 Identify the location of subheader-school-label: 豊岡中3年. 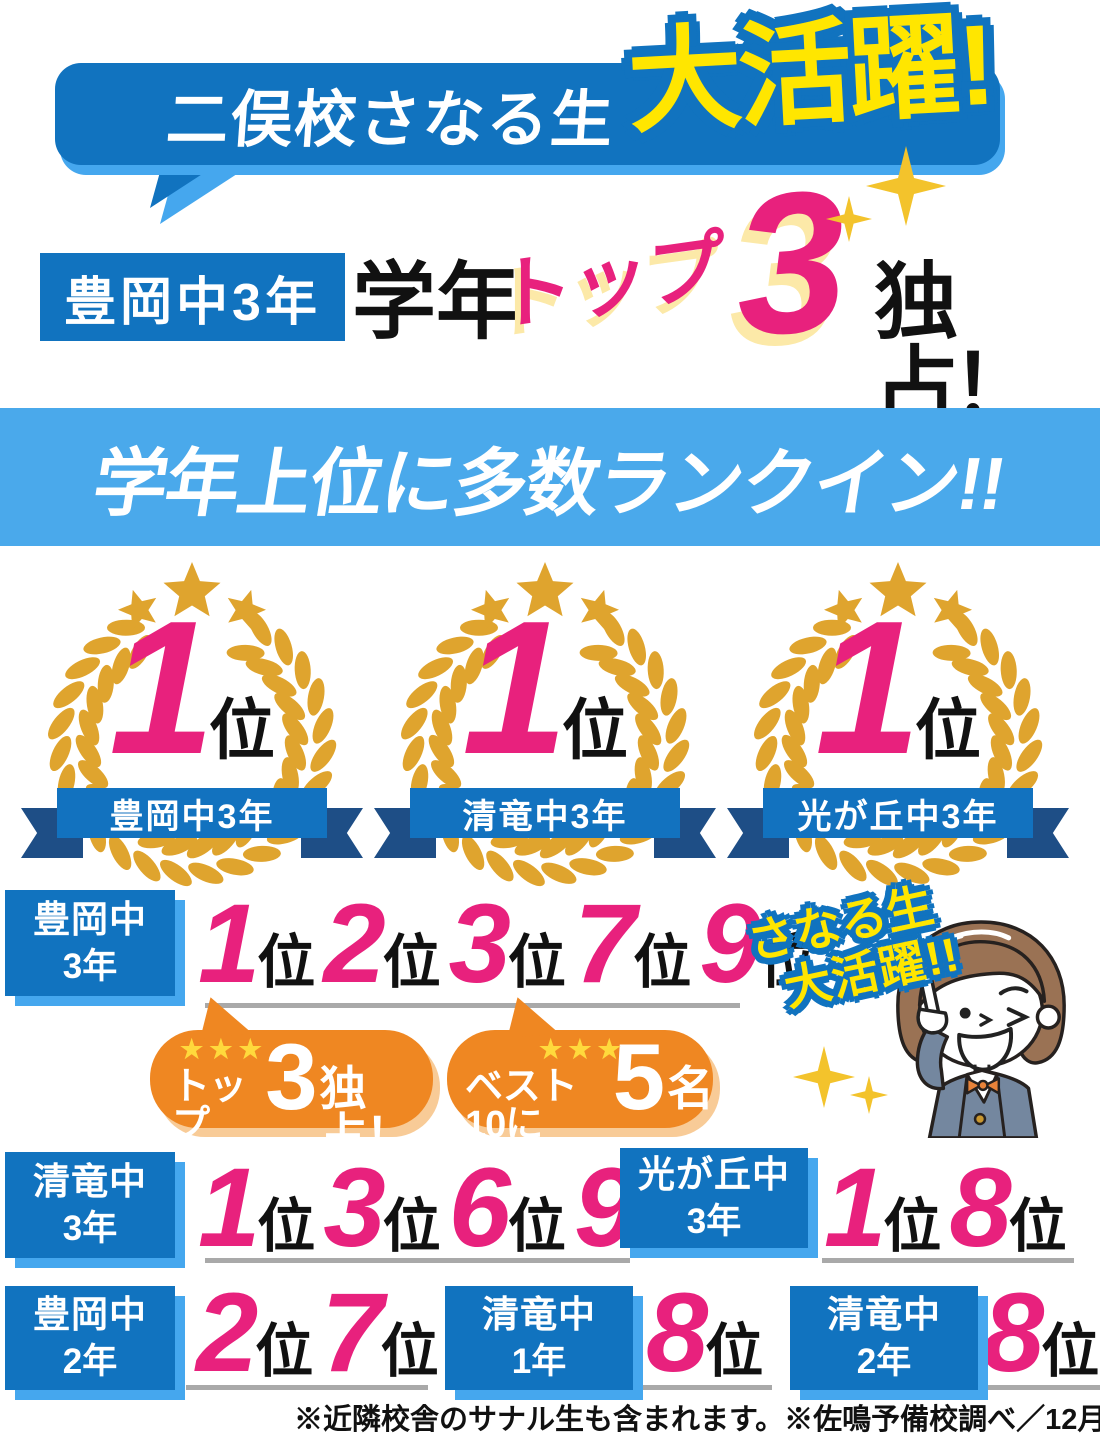
(192, 297).